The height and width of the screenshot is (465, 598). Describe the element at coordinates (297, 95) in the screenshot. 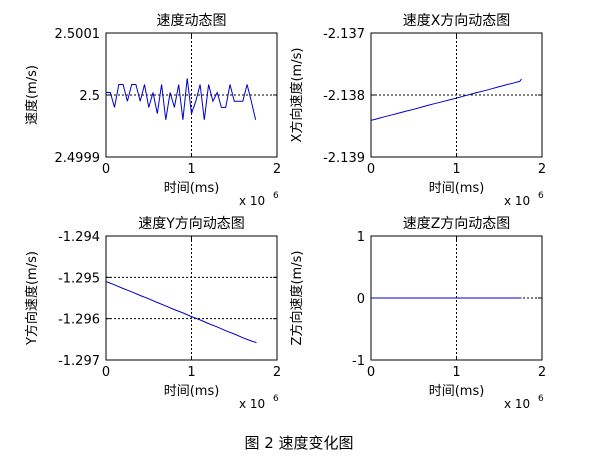

I see `y-axis-label: X方向速度(m/s)` at that location.